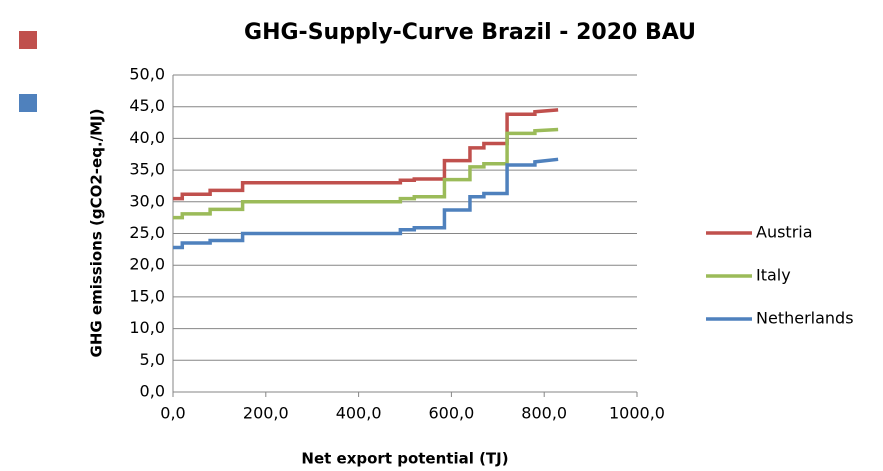  Describe the element at coordinates (172, 413) in the screenshot. I see `x-tick-label: 0,0` at that location.